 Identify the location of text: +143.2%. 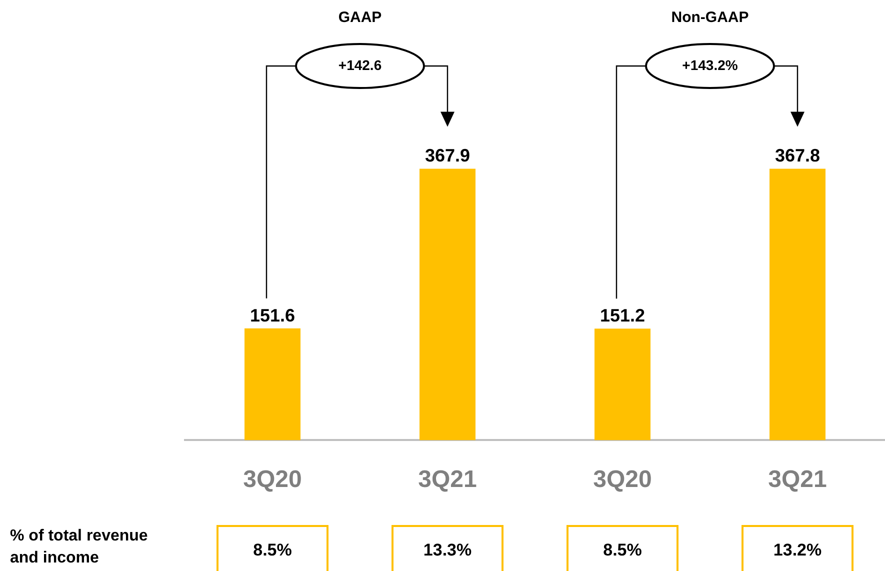
(710, 64).